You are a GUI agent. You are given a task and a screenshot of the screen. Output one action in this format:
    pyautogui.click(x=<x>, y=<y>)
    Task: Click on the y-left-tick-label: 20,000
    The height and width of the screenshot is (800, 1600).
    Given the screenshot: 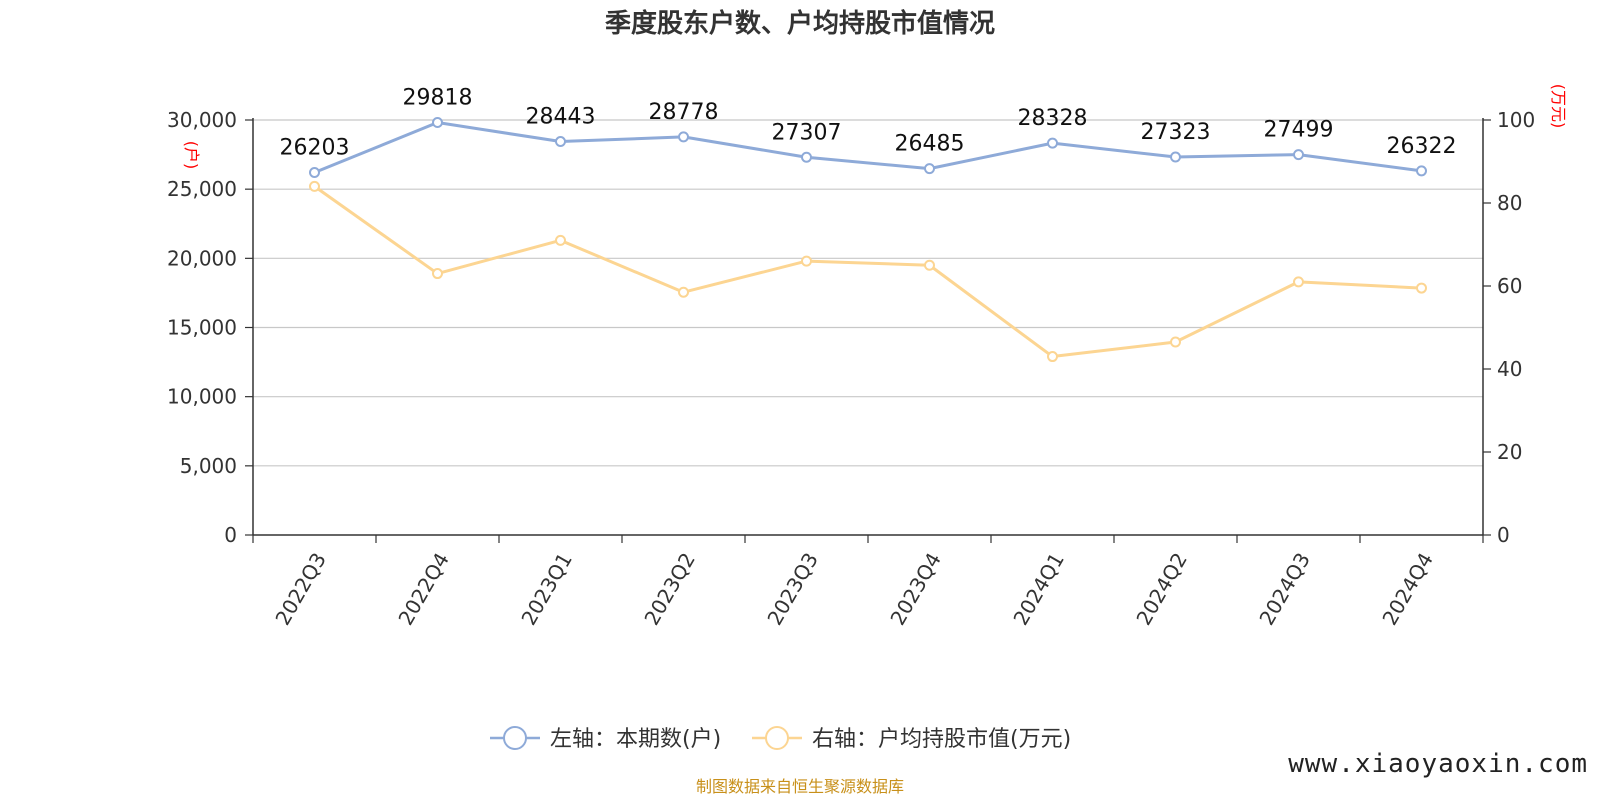 What is the action you would take?
    pyautogui.click(x=202, y=258)
    